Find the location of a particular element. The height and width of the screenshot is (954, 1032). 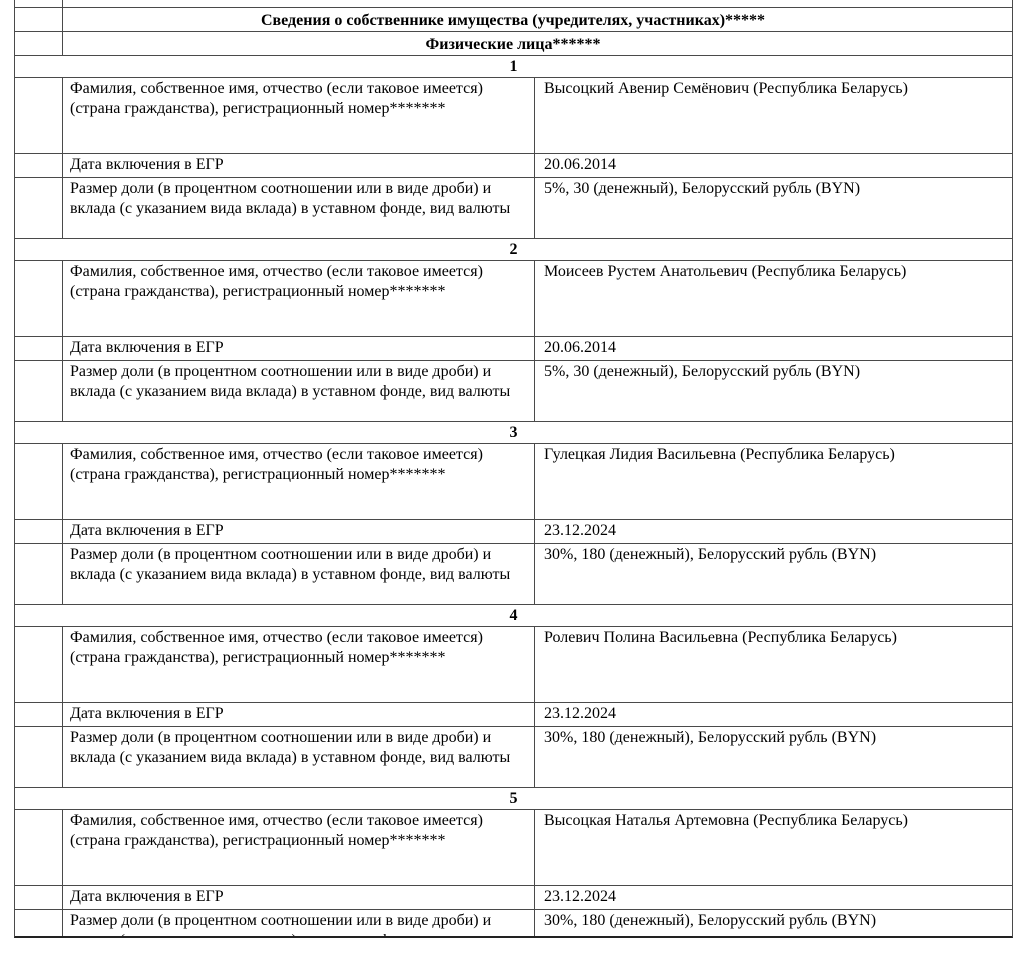

table-row-person-number: 3 is located at coordinates (513, 433).